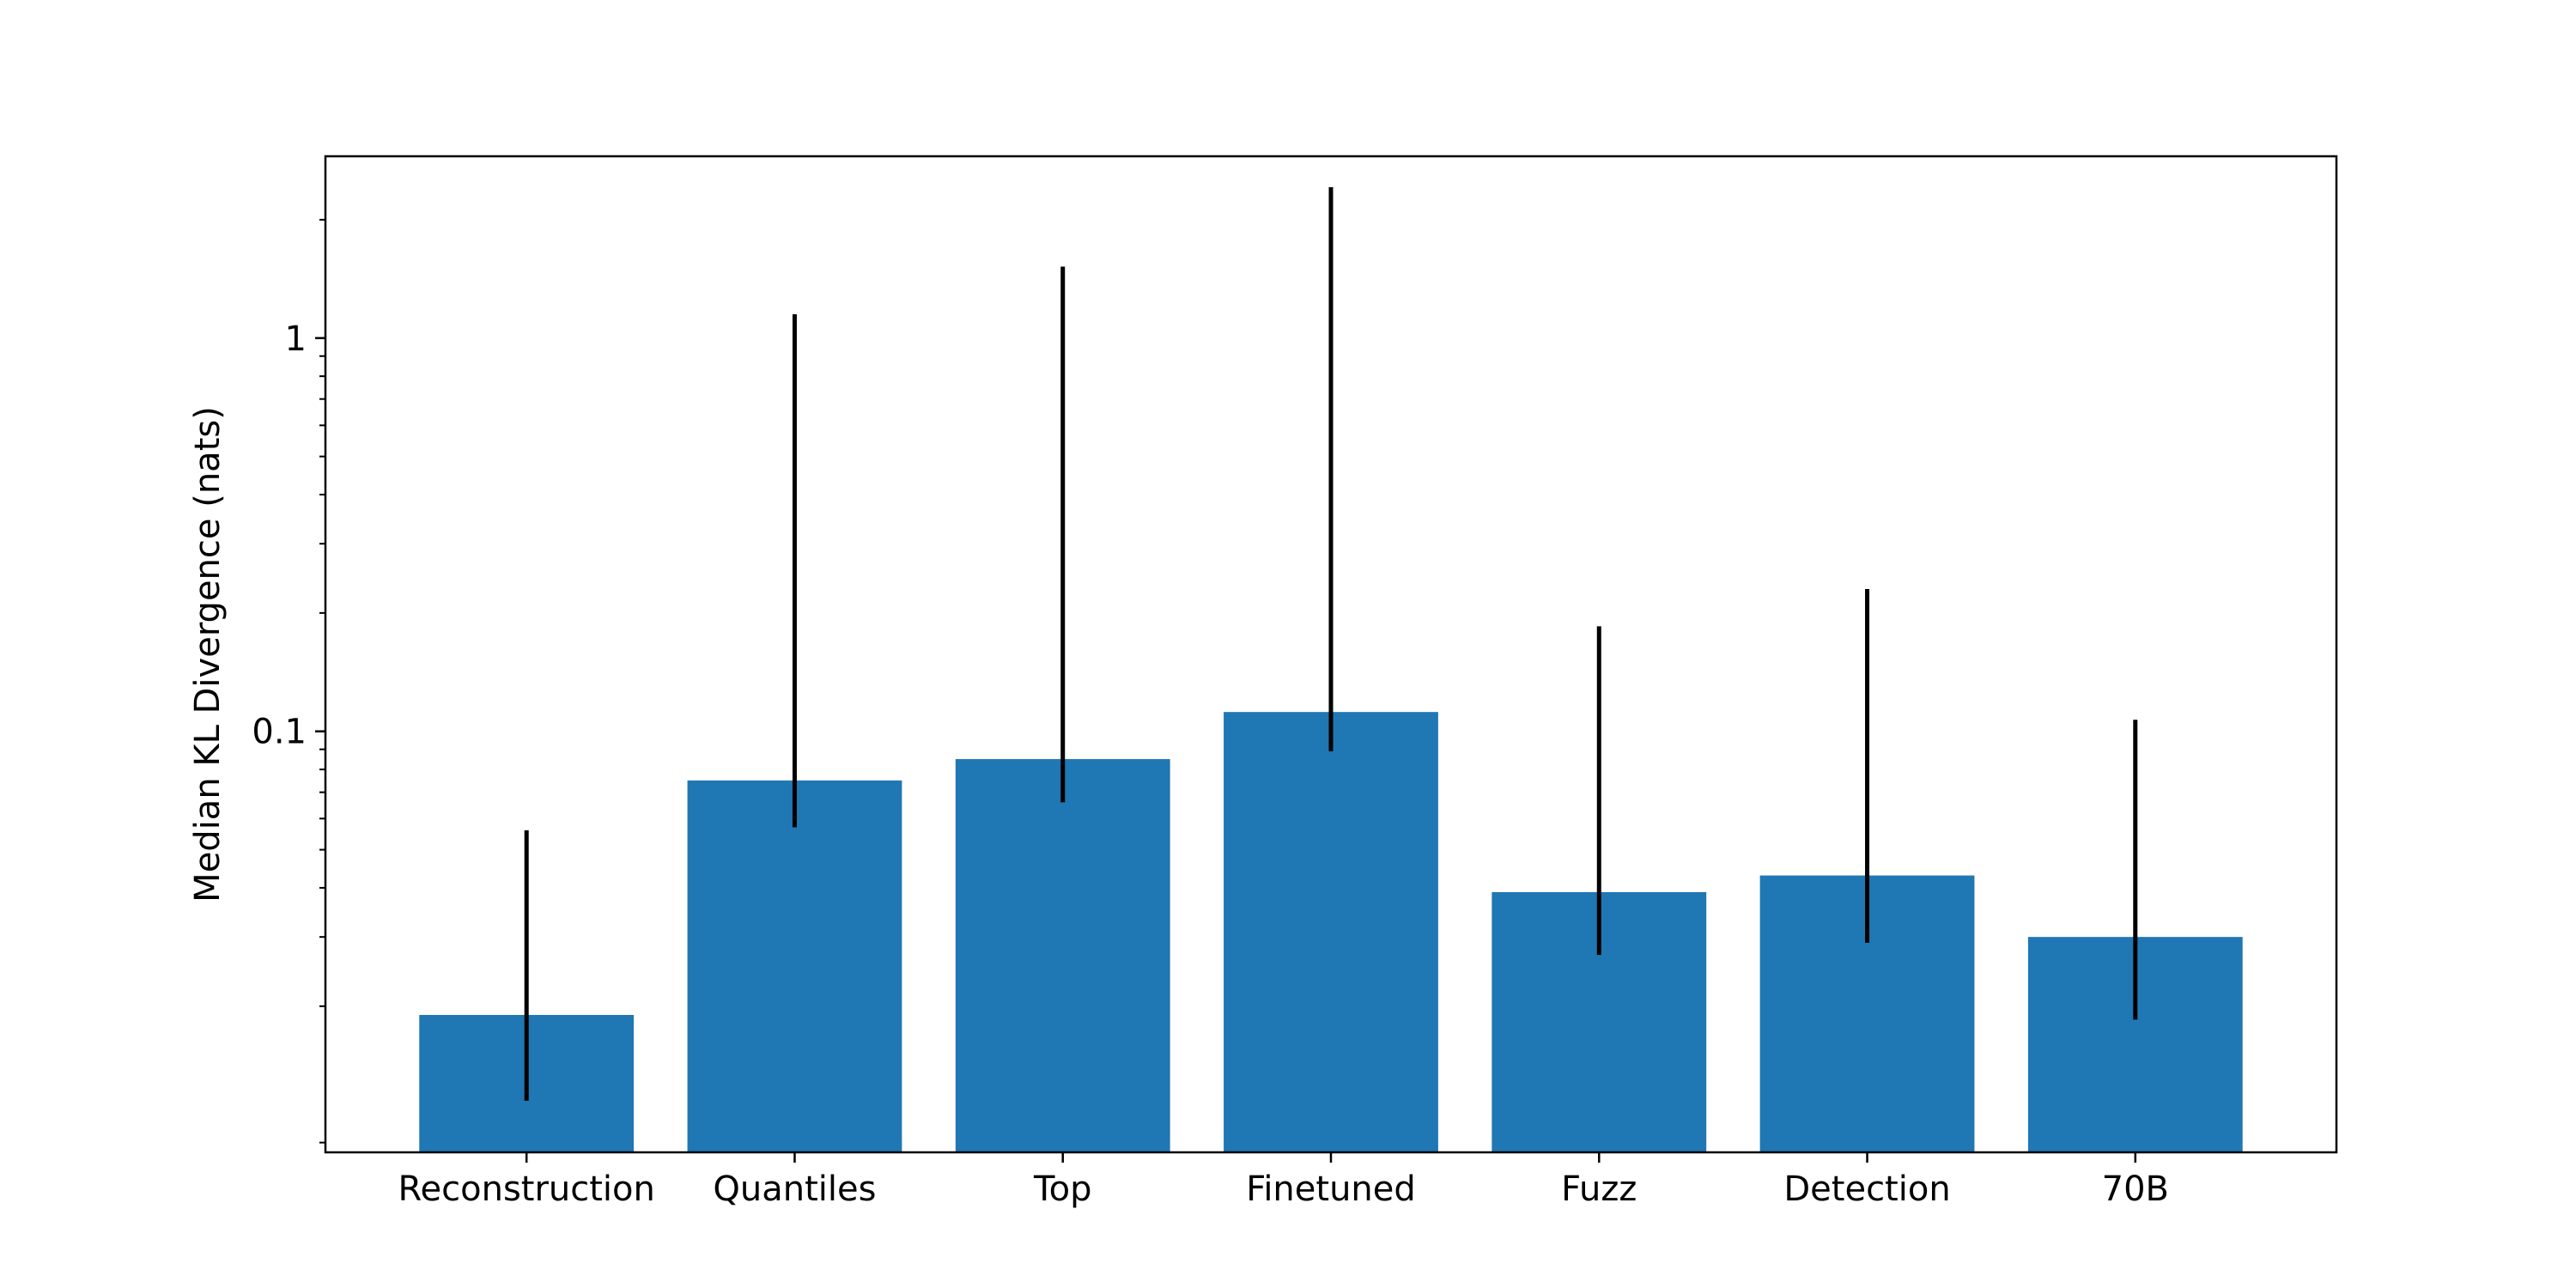 The image size is (2576, 1288). What do you see at coordinates (208, 654) in the screenshot?
I see `y-axis-label: Median KL Divergence (nats)` at bounding box center [208, 654].